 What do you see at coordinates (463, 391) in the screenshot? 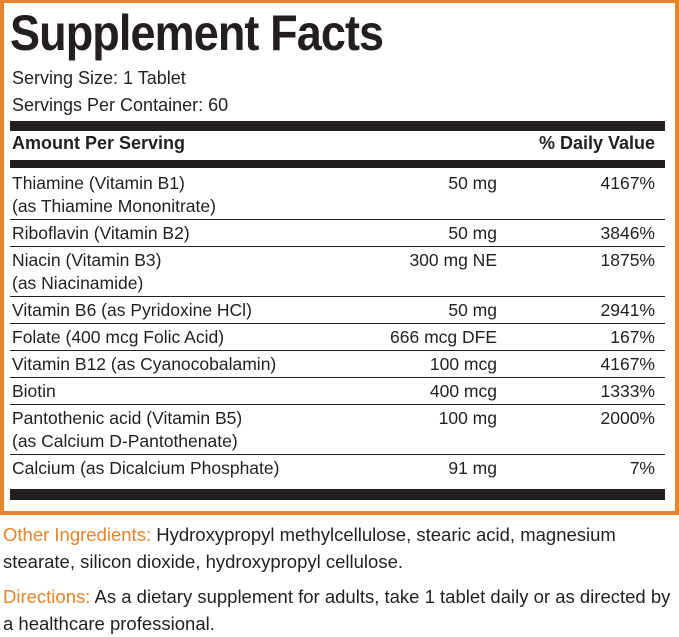
I see `nutrient-amount: 400 mcg` at bounding box center [463, 391].